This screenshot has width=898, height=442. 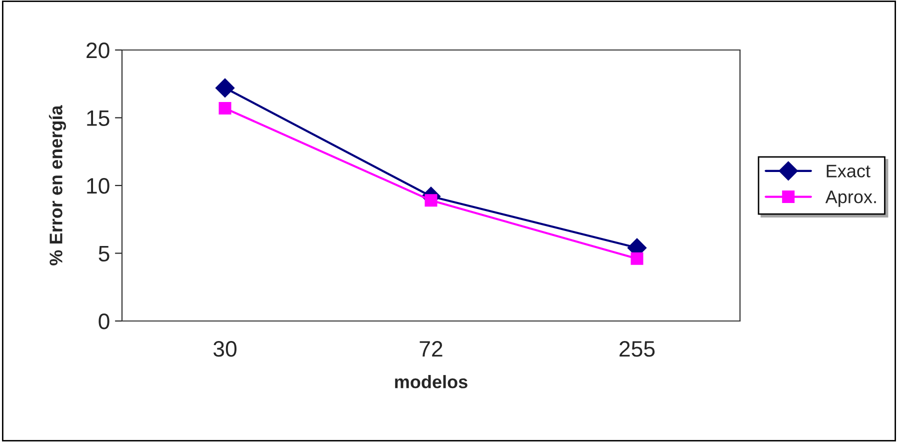 I want to click on x-tick-label: 255, so click(x=637, y=349).